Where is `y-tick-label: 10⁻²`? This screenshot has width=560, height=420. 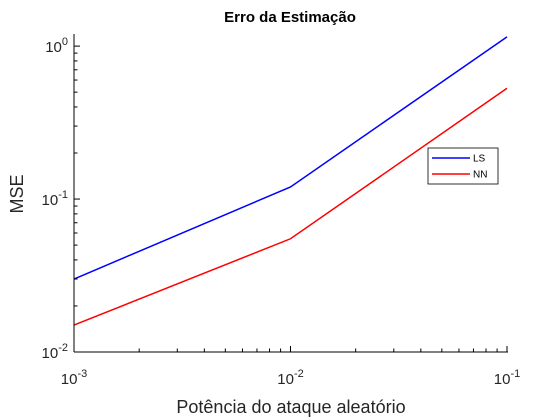
y-tick-label: 10⁻² is located at coordinates (55, 352).